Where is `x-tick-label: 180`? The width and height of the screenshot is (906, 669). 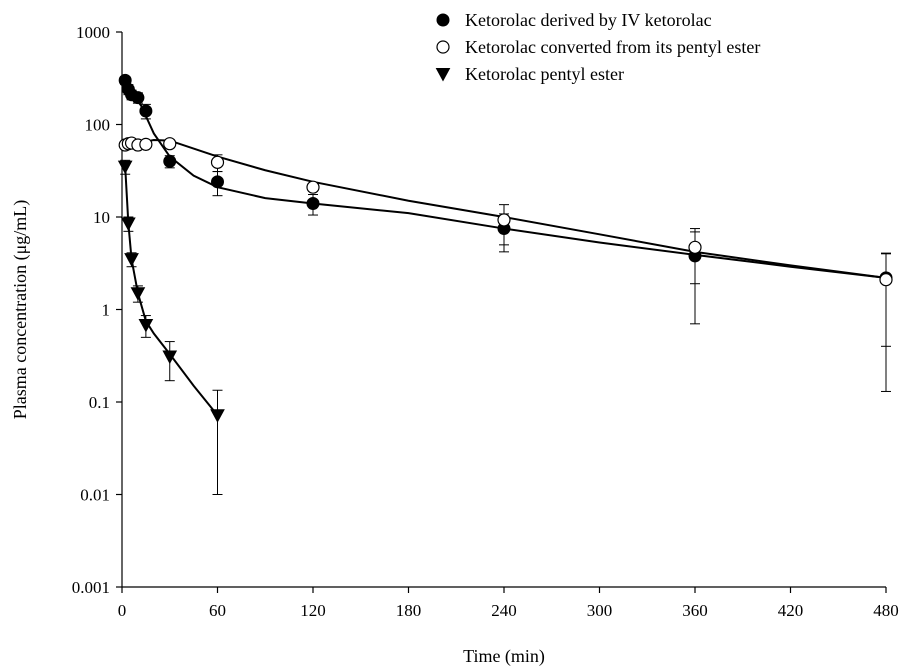 x-tick-label: 180 is located at coordinates (409, 610).